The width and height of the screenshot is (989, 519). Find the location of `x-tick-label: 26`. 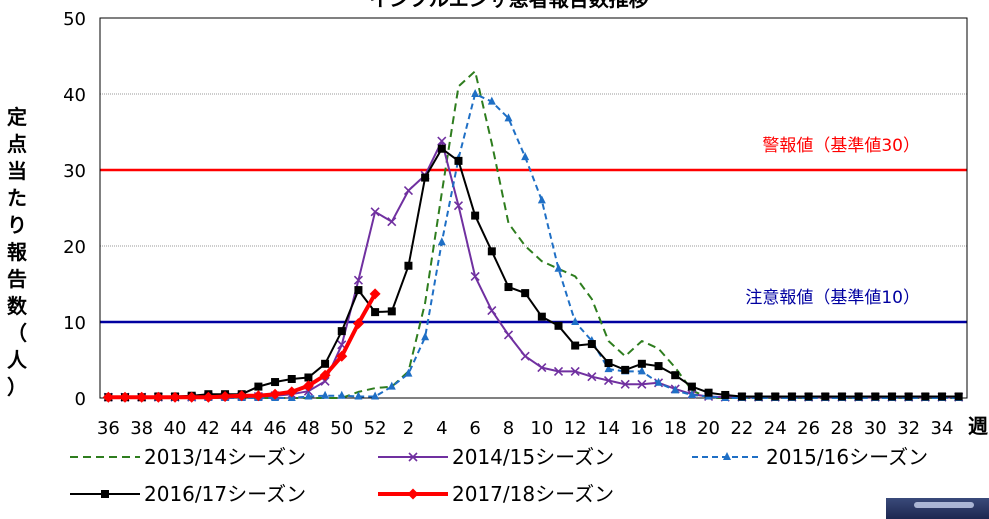

x-tick-label: 26 is located at coordinates (808, 428).